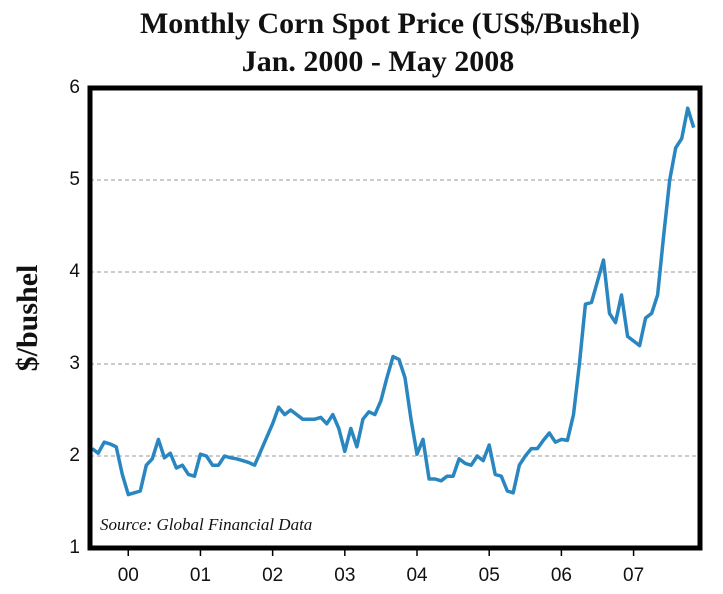  What do you see at coordinates (74, 455) in the screenshot?
I see `y-tick-label: 2` at bounding box center [74, 455].